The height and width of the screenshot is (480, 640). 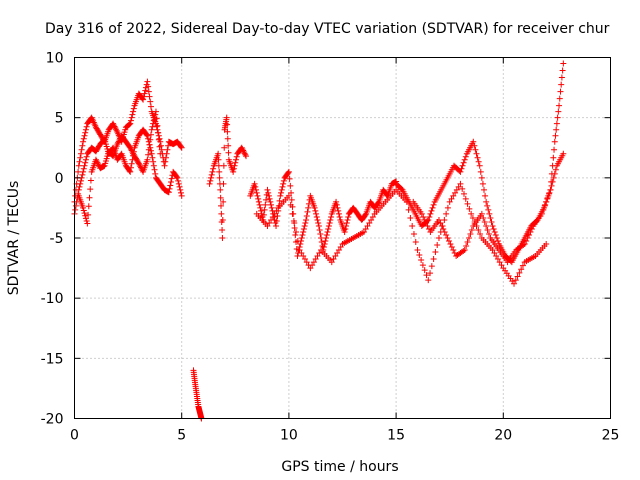 What do you see at coordinates (55, 59) in the screenshot?
I see `y-tick-label: 10` at bounding box center [55, 59].